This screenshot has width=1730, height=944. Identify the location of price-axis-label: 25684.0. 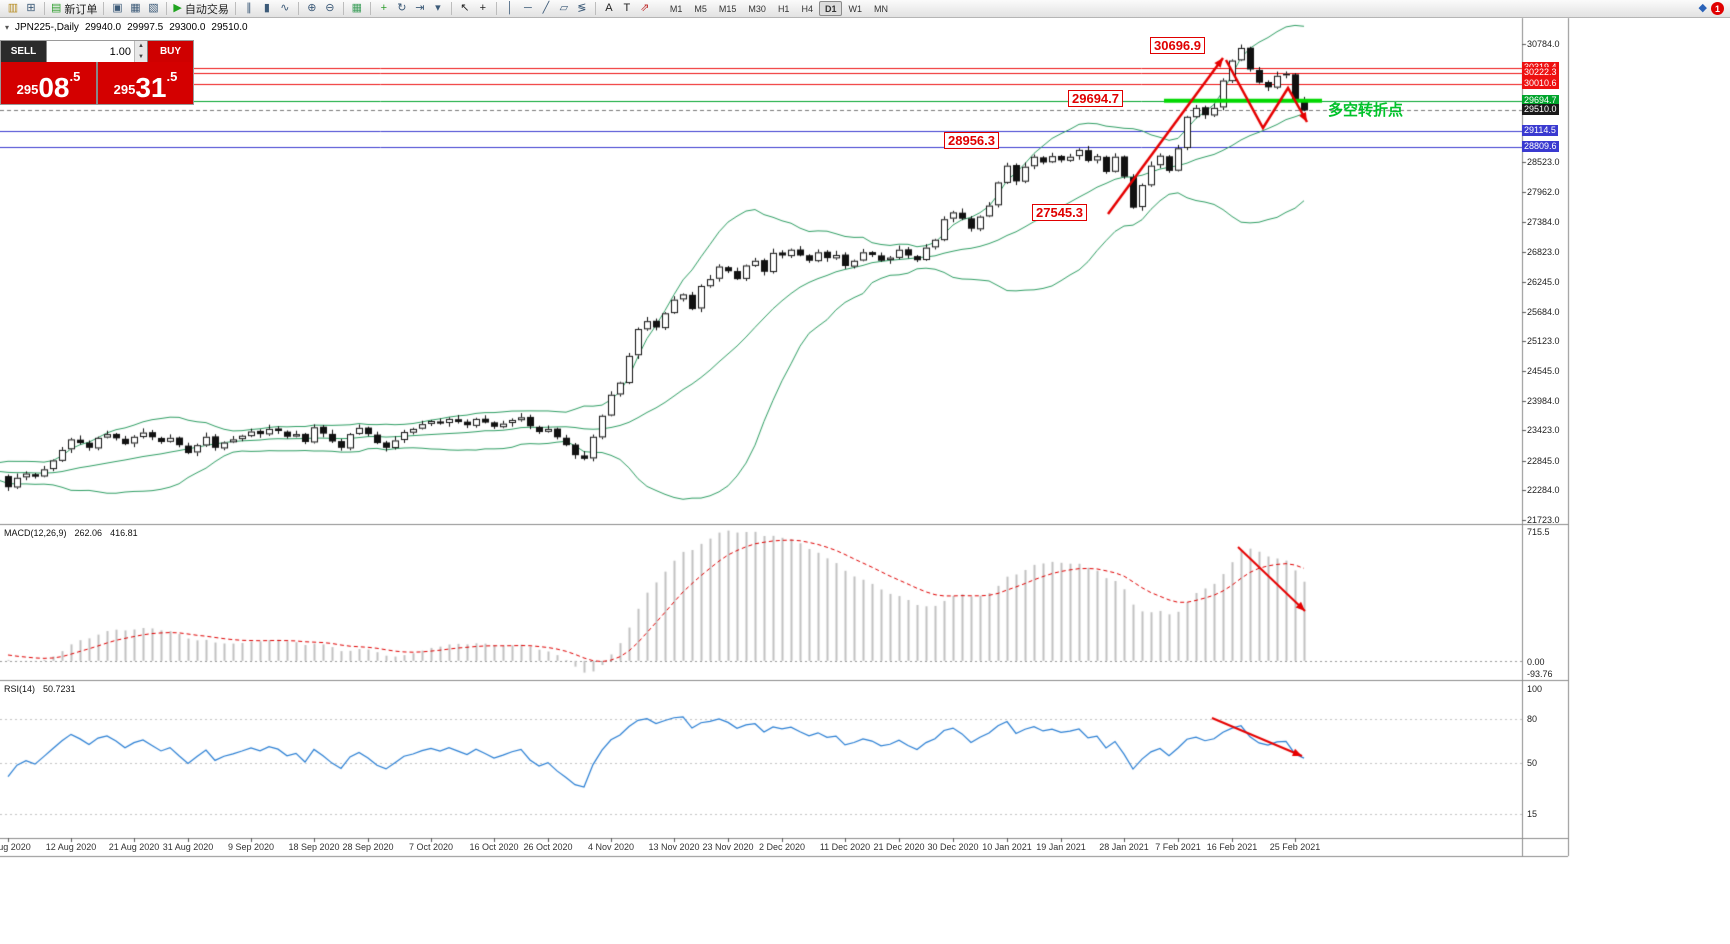
(1543, 311).